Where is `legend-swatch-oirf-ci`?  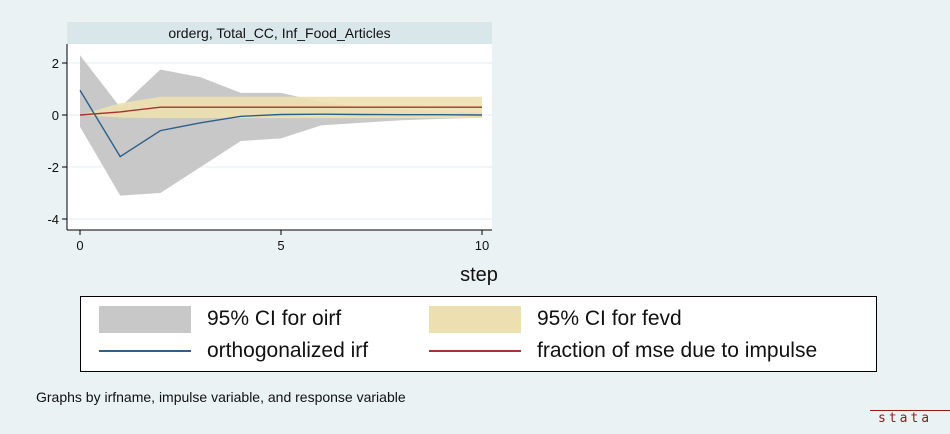 legend-swatch-oirf-ci is located at coordinates (145, 319).